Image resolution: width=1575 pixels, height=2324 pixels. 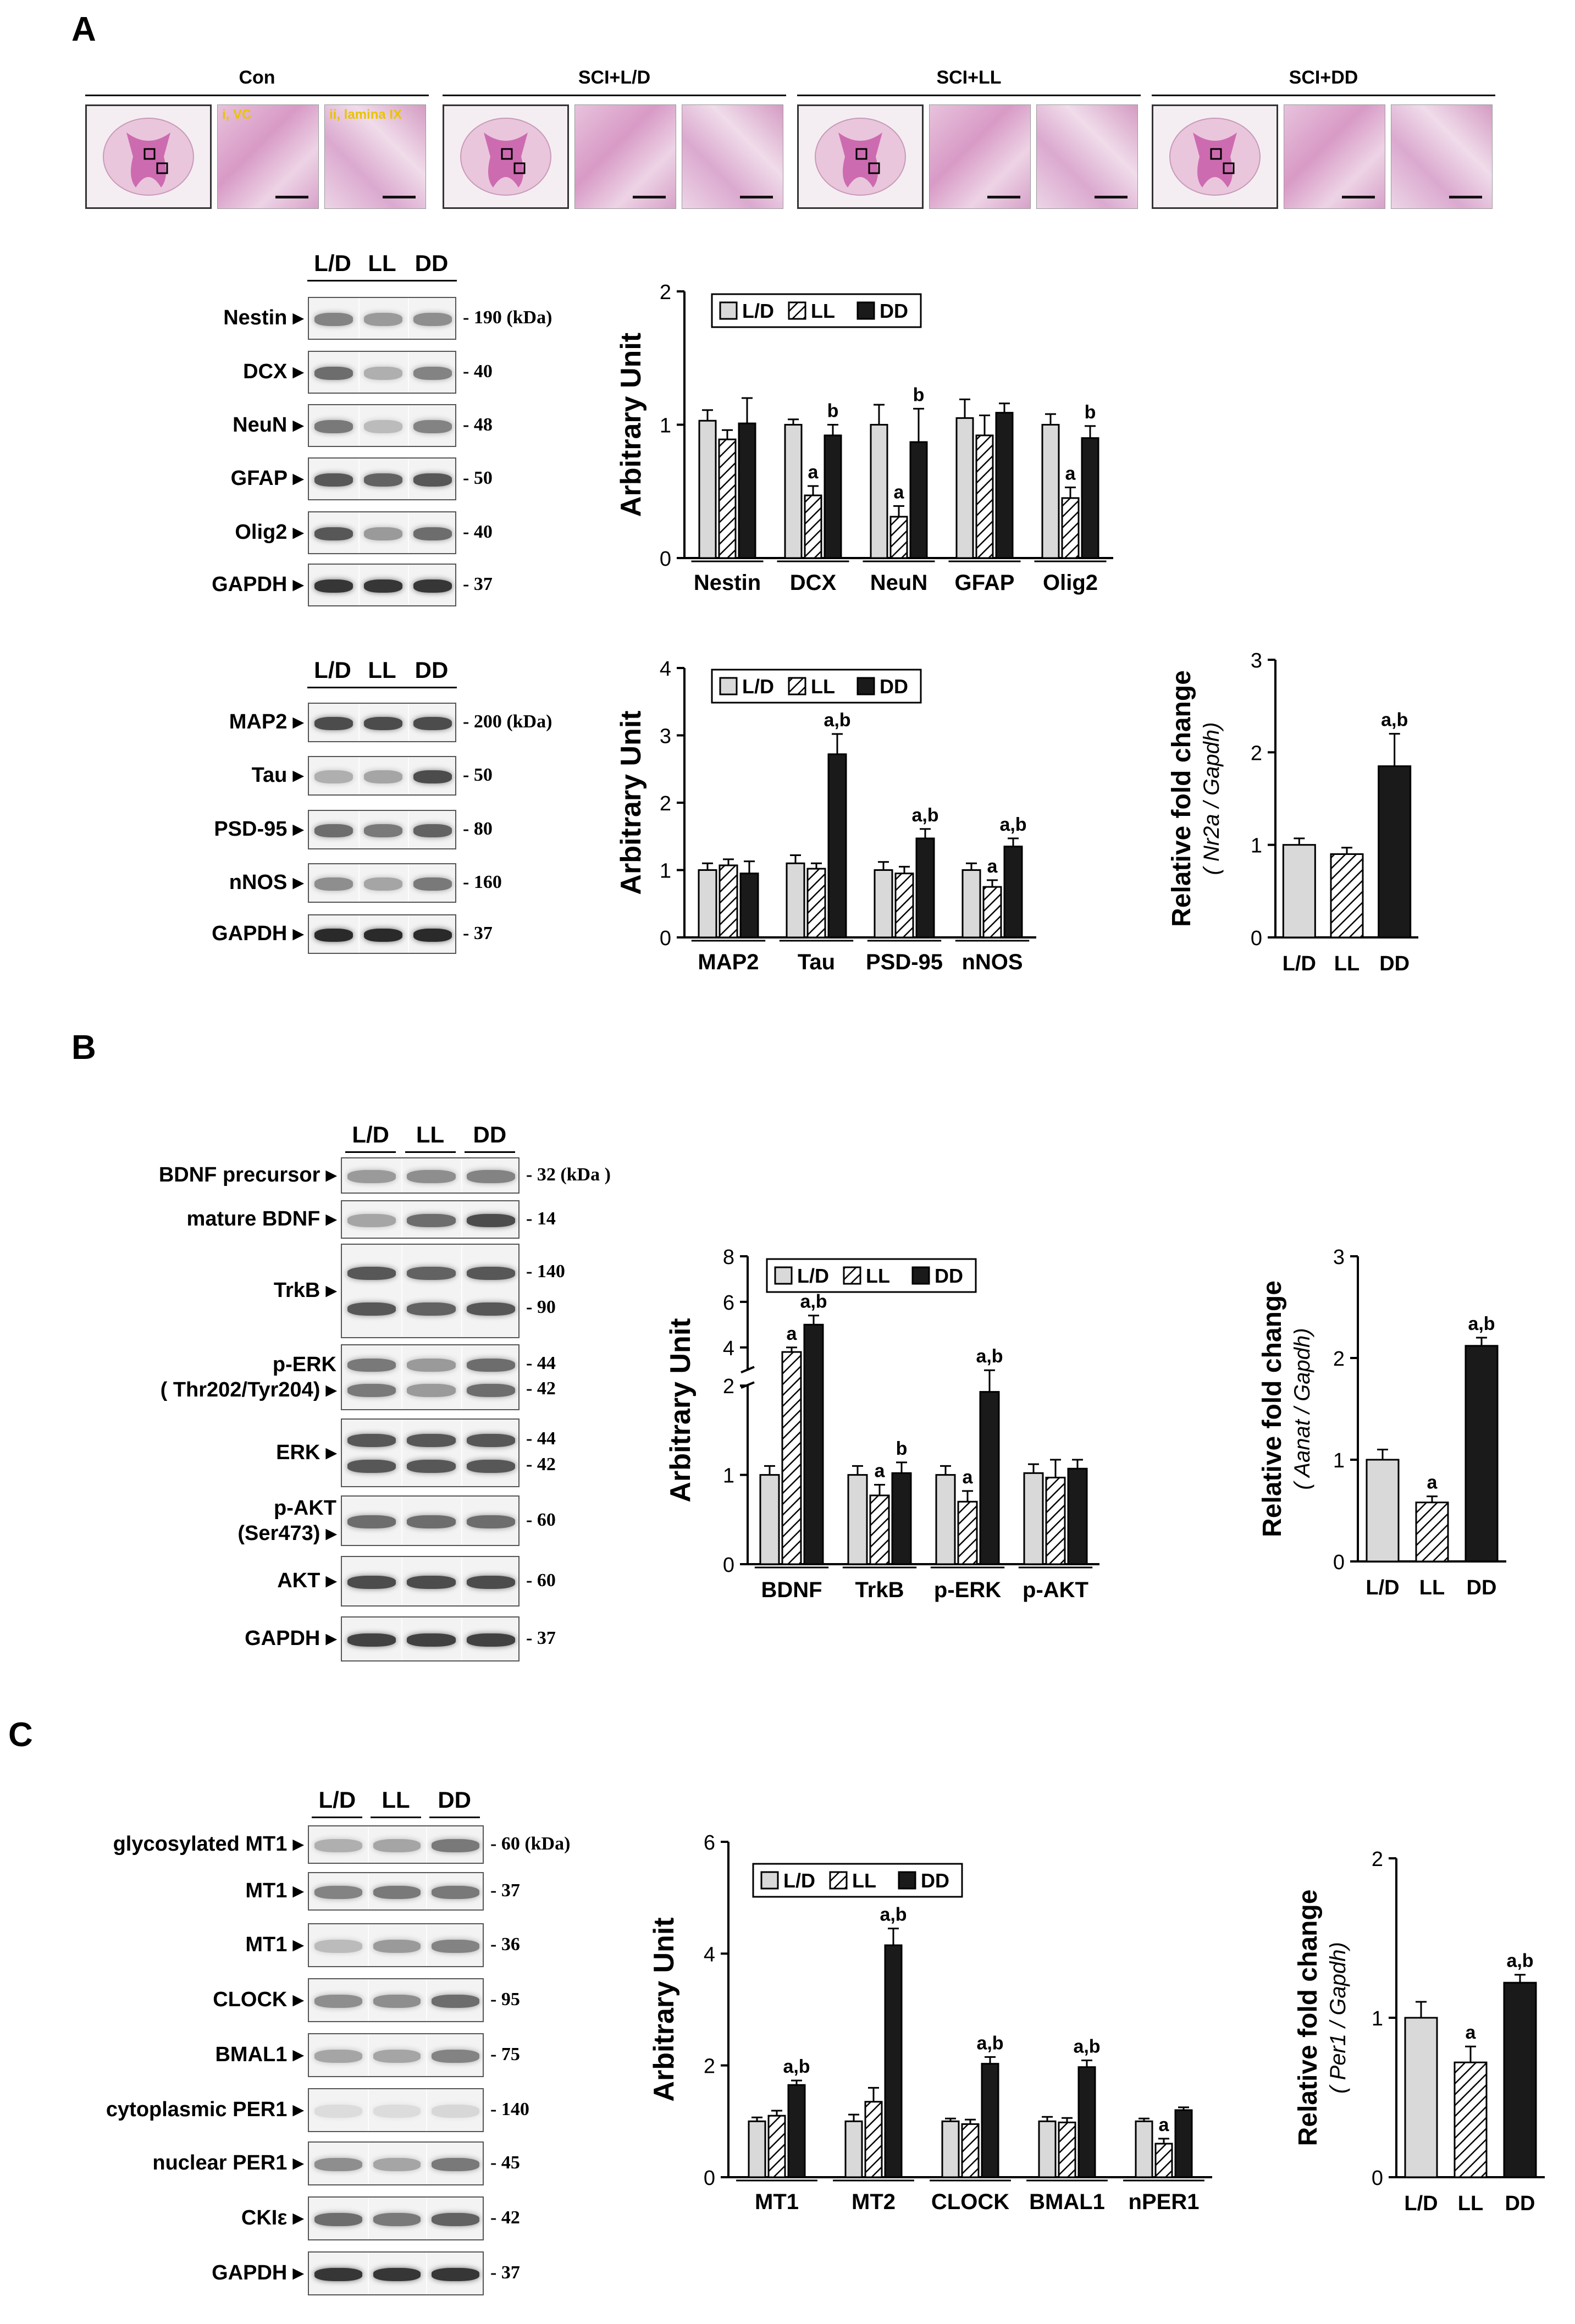 I want to click on inset-label: ii, lamina IX, so click(x=365, y=115).